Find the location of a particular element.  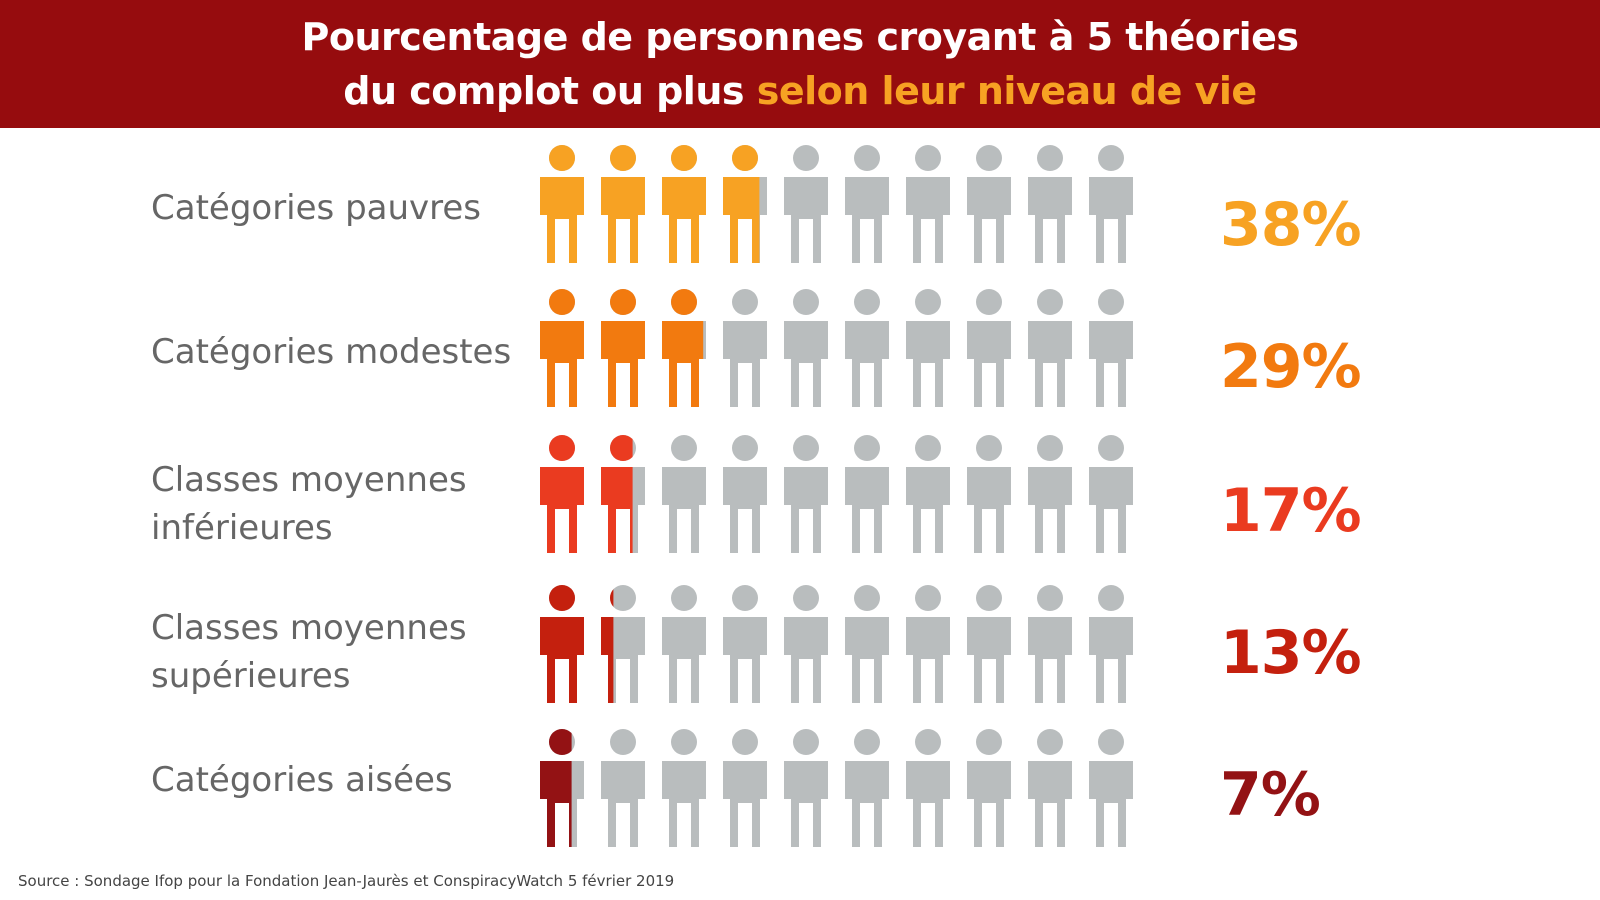

row-label: Catégories pauvres is located at coordinates (316, 208).